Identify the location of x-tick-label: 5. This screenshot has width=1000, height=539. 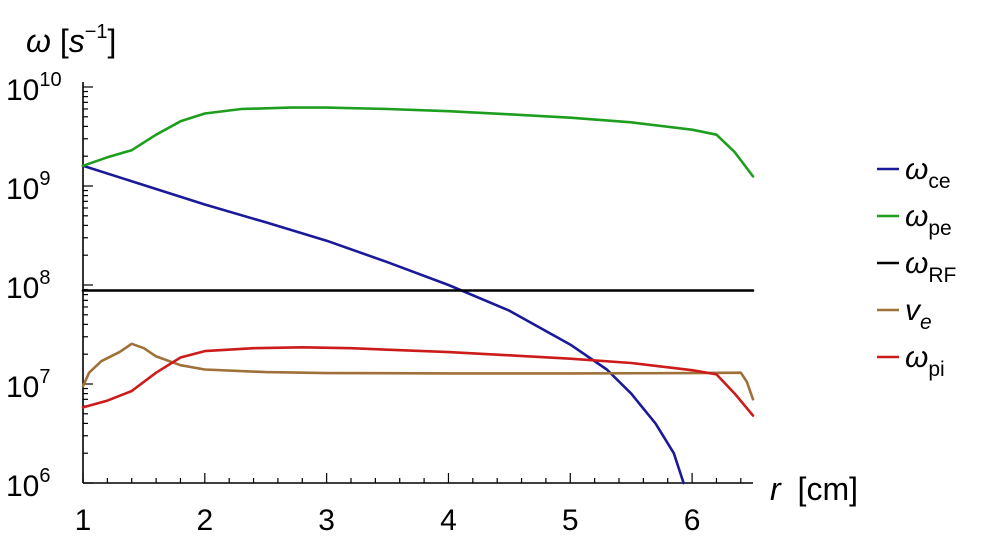
(570, 520).